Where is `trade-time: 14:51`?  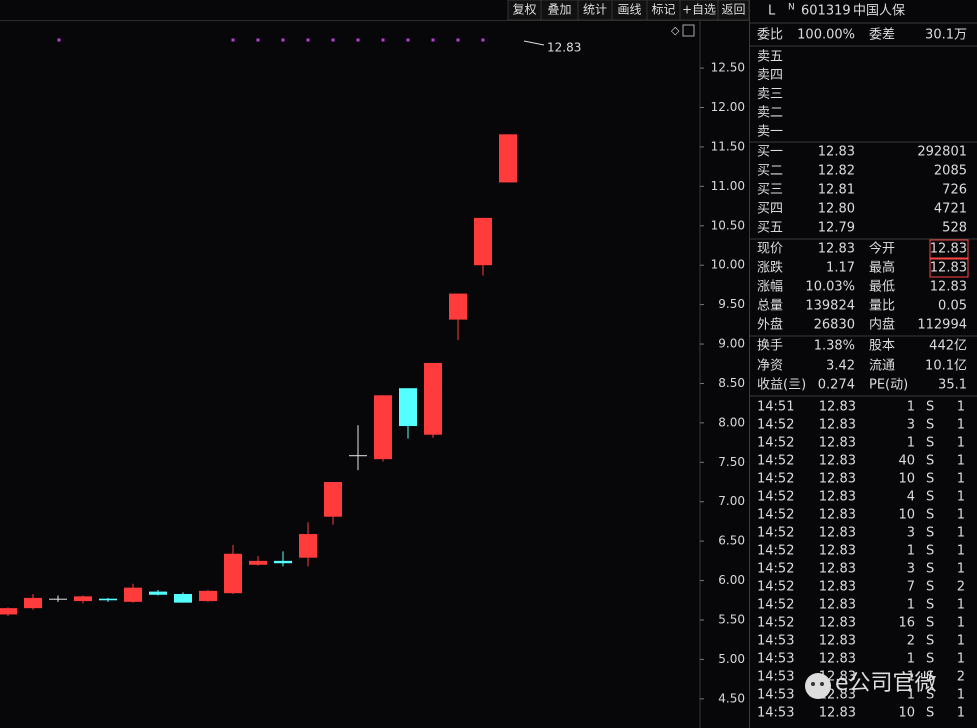
trade-time: 14:51 is located at coordinates (775, 407).